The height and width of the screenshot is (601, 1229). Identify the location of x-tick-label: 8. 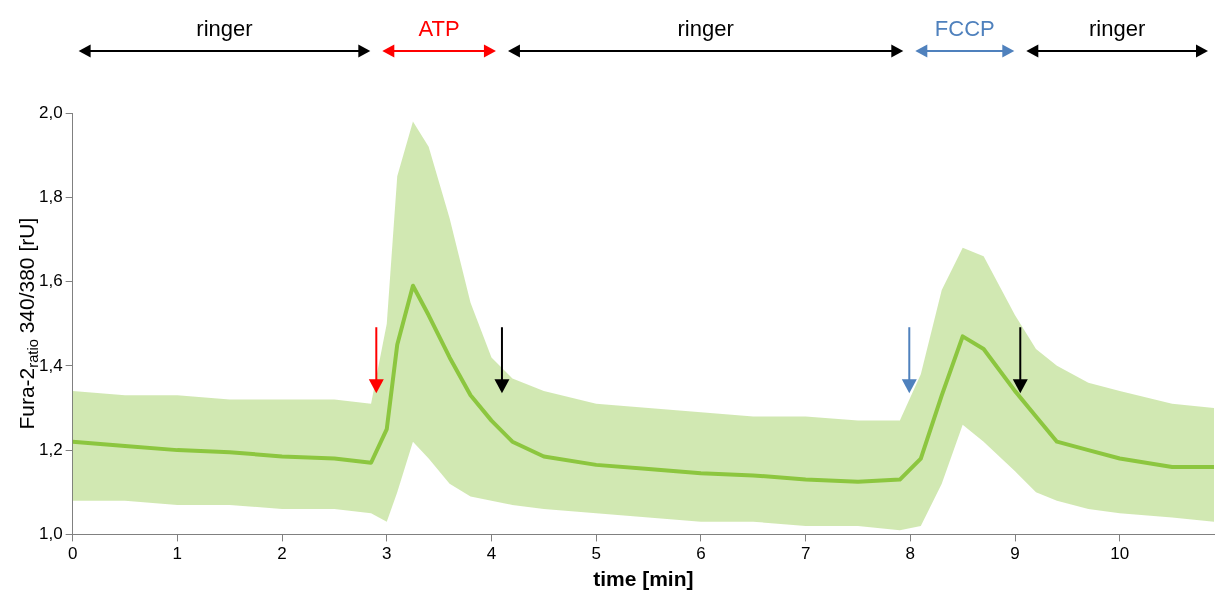
(910, 554).